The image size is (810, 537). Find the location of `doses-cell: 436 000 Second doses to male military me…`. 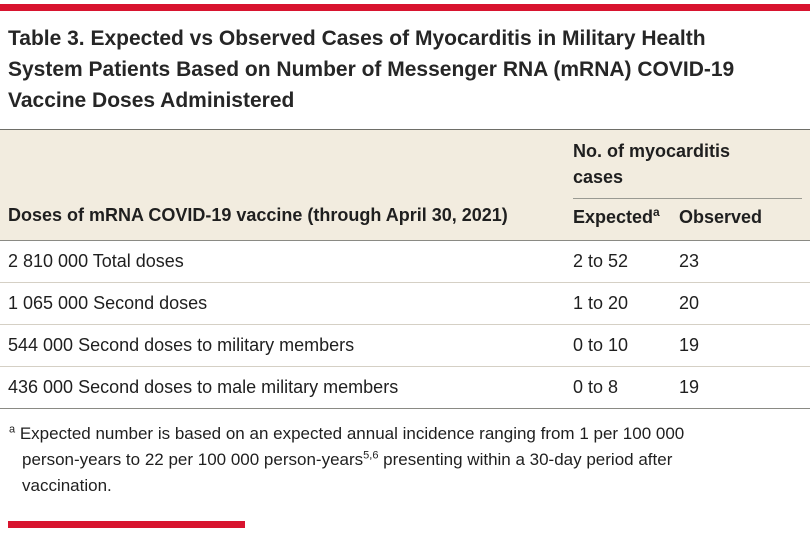

doses-cell: 436 000 Second doses to male military me… is located at coordinates (203, 387).